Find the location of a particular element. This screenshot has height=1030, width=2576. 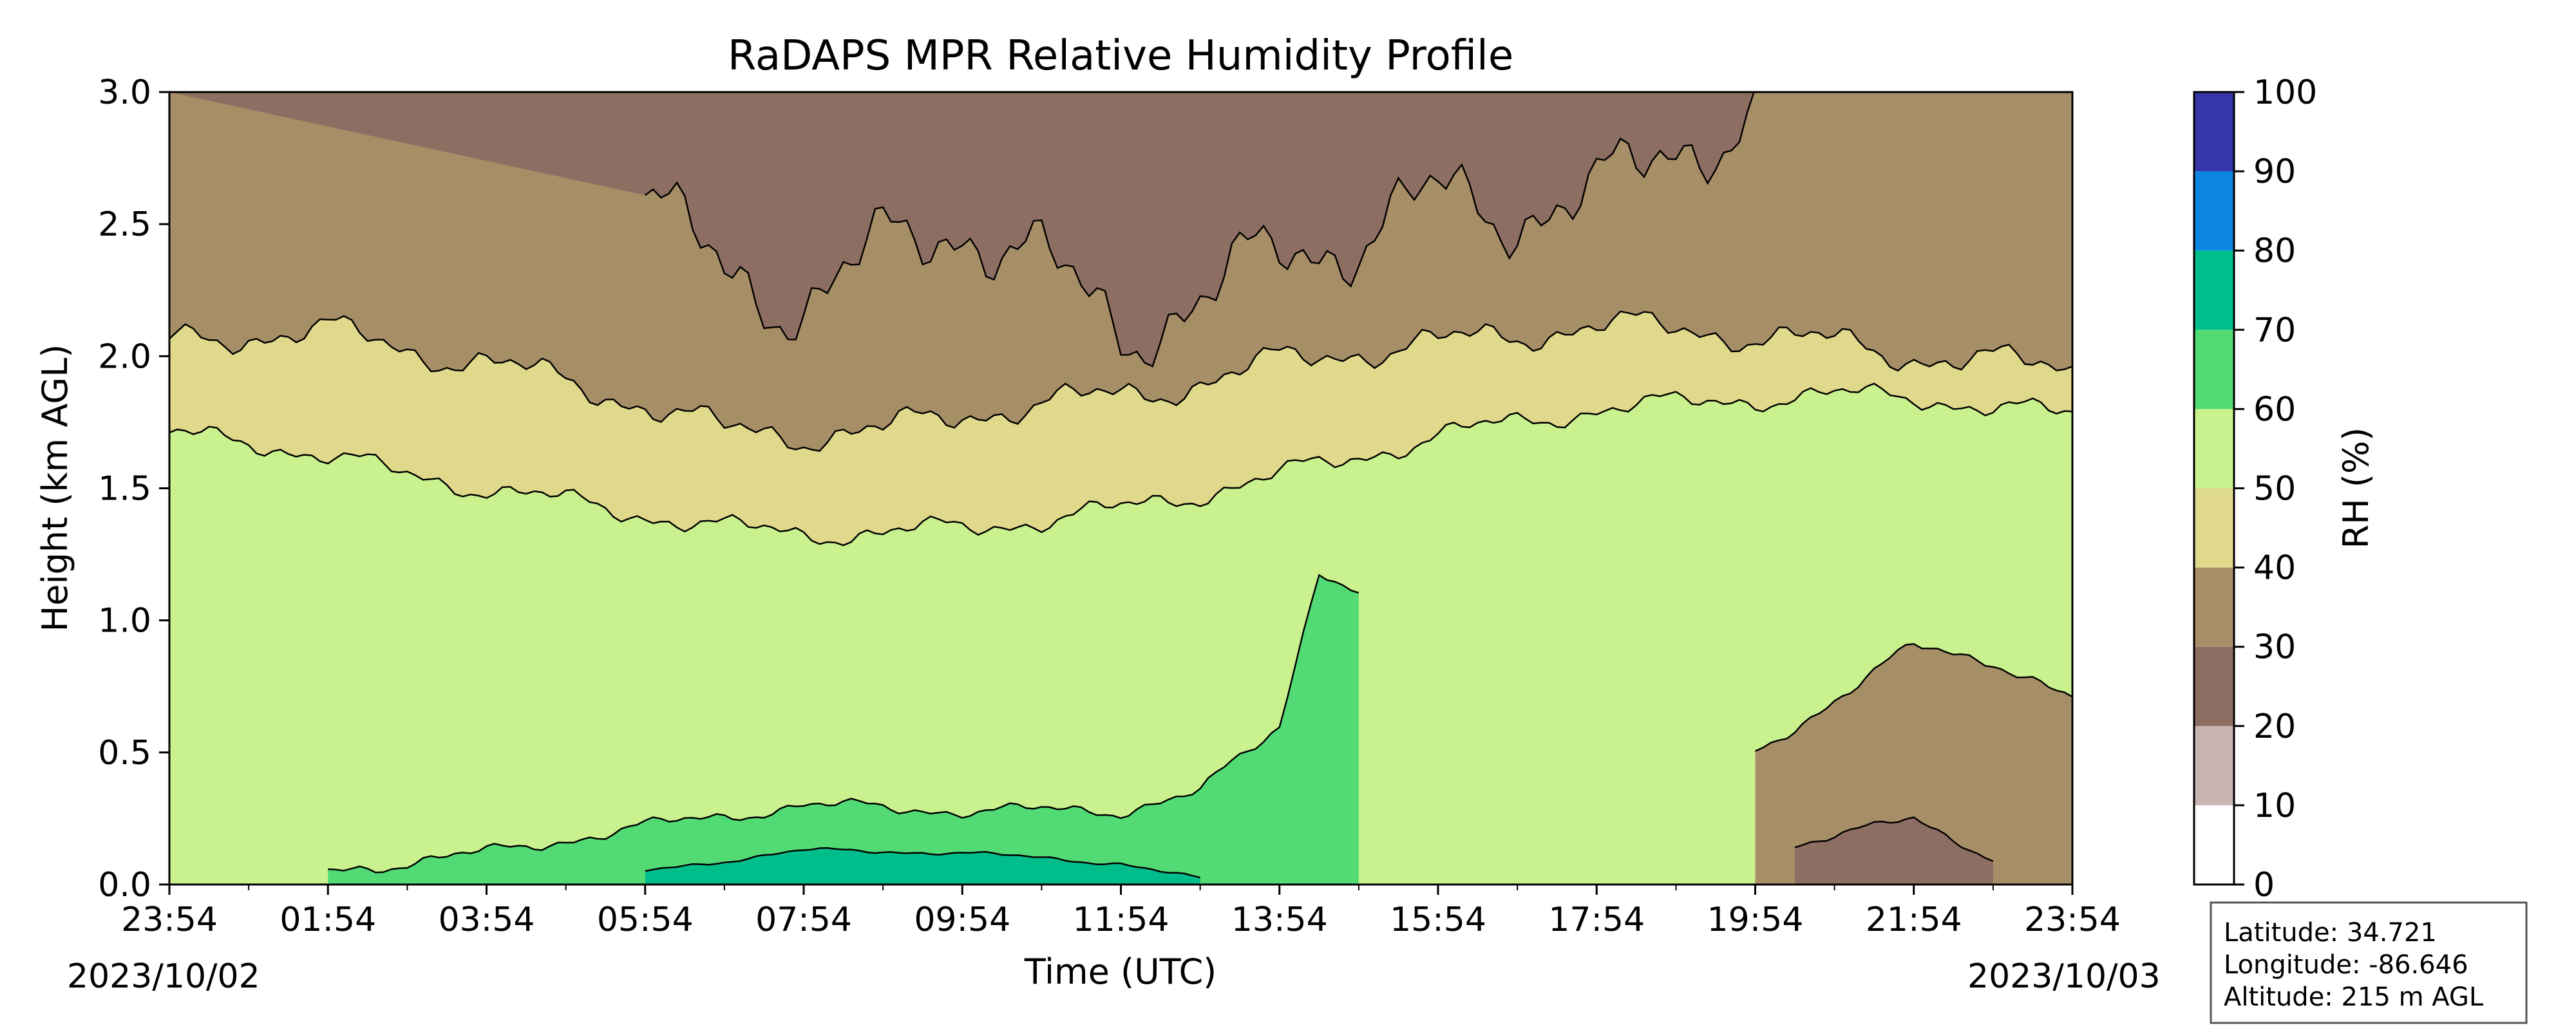

rh-band-20-30-lower is located at coordinates (1894, 851).